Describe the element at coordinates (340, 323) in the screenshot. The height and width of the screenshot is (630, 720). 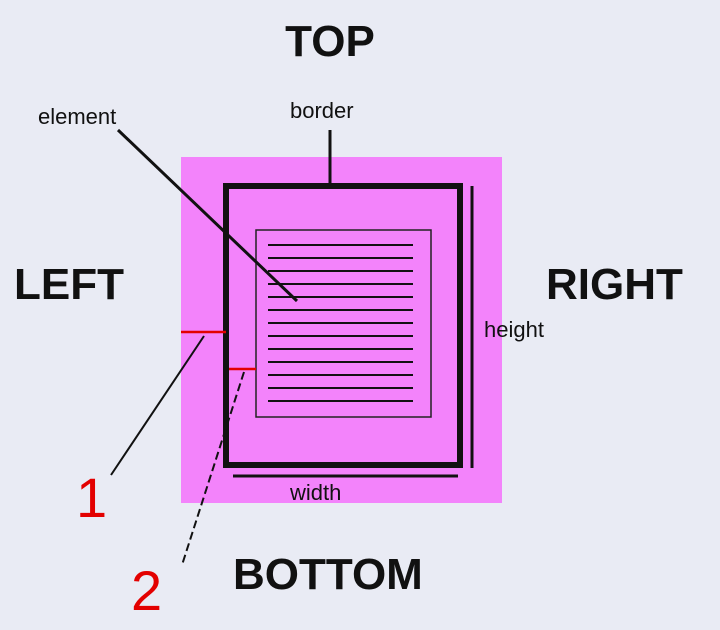
I see `content-text-lines` at that location.